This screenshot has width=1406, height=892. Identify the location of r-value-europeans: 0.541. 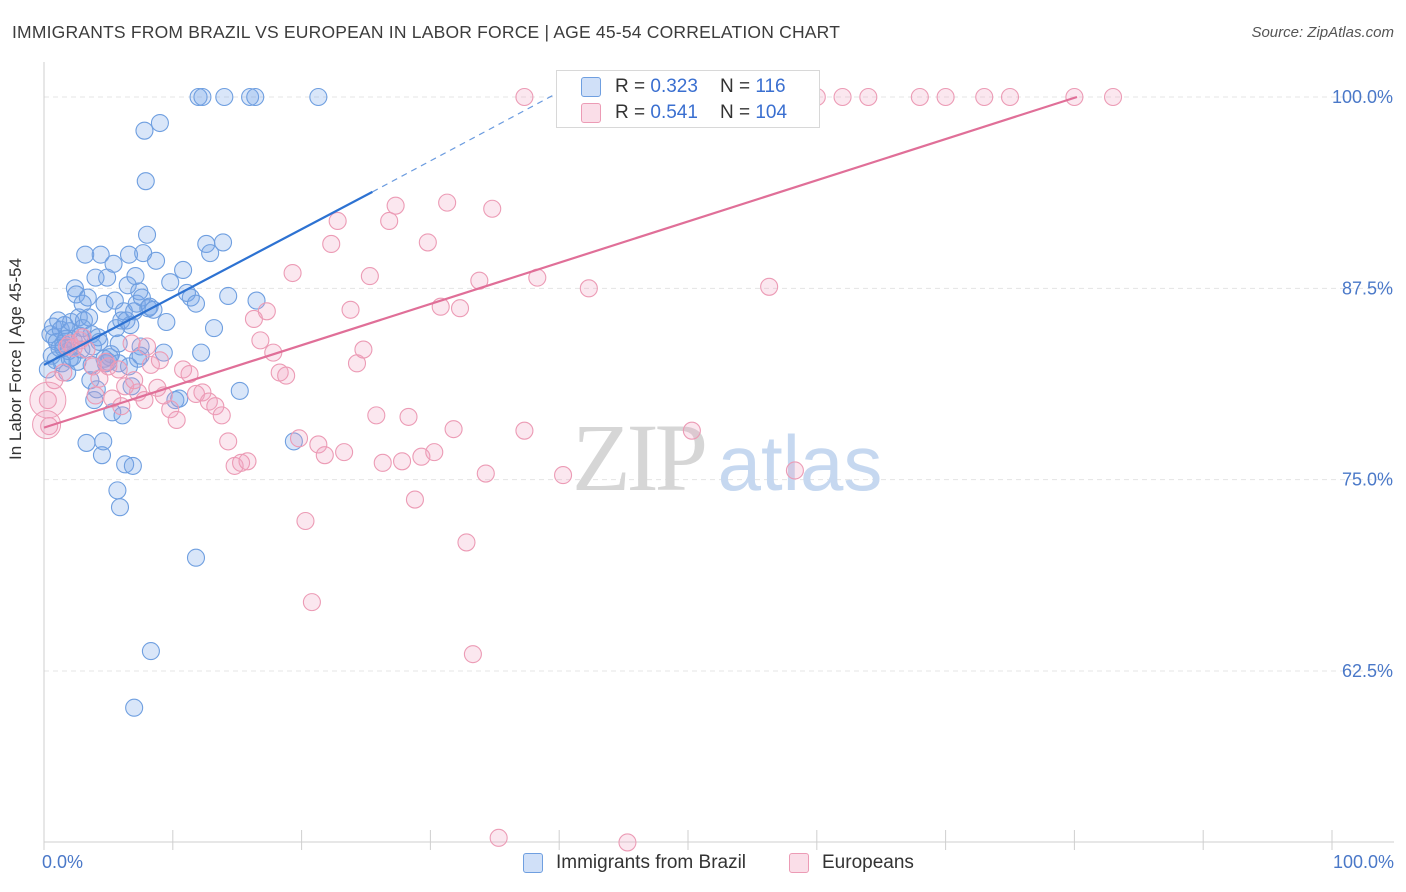
(674, 112).